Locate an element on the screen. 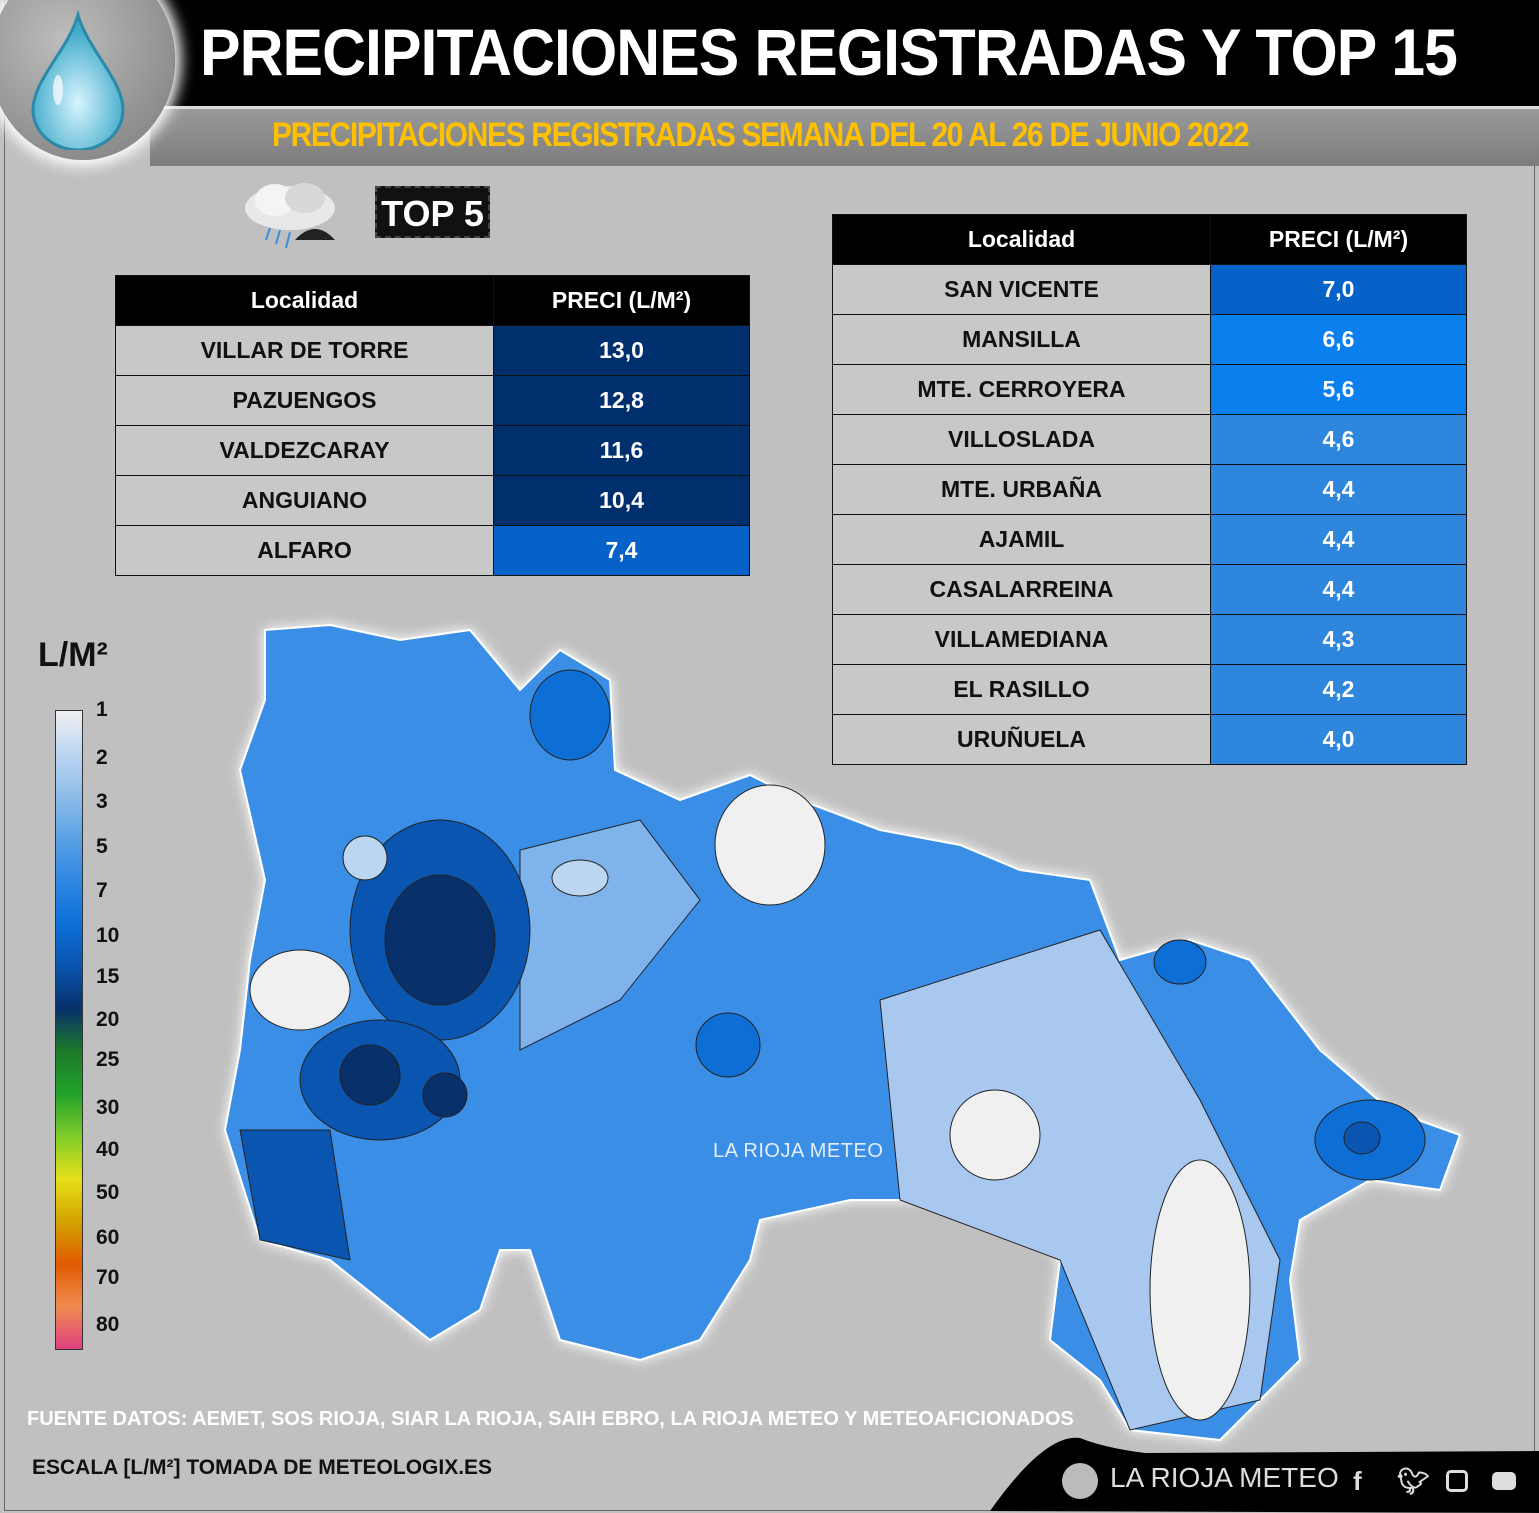 Image resolution: width=1539 pixels, height=1513 pixels. precip-value-cell: 10,4 is located at coordinates (621, 500).